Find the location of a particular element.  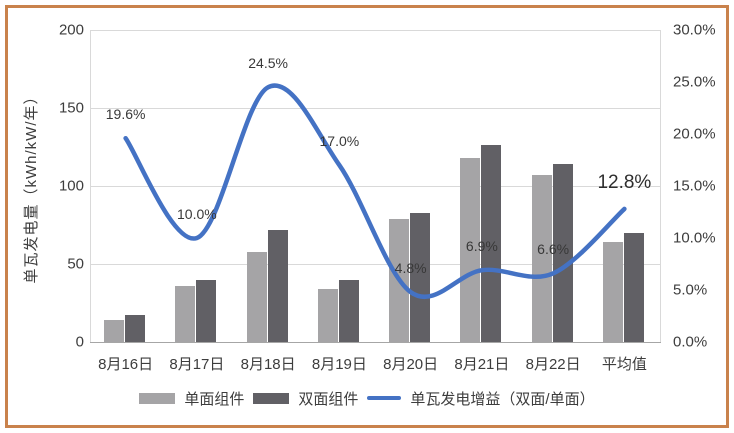

y-left-tick-100: 100 is located at coordinates (71, 186).